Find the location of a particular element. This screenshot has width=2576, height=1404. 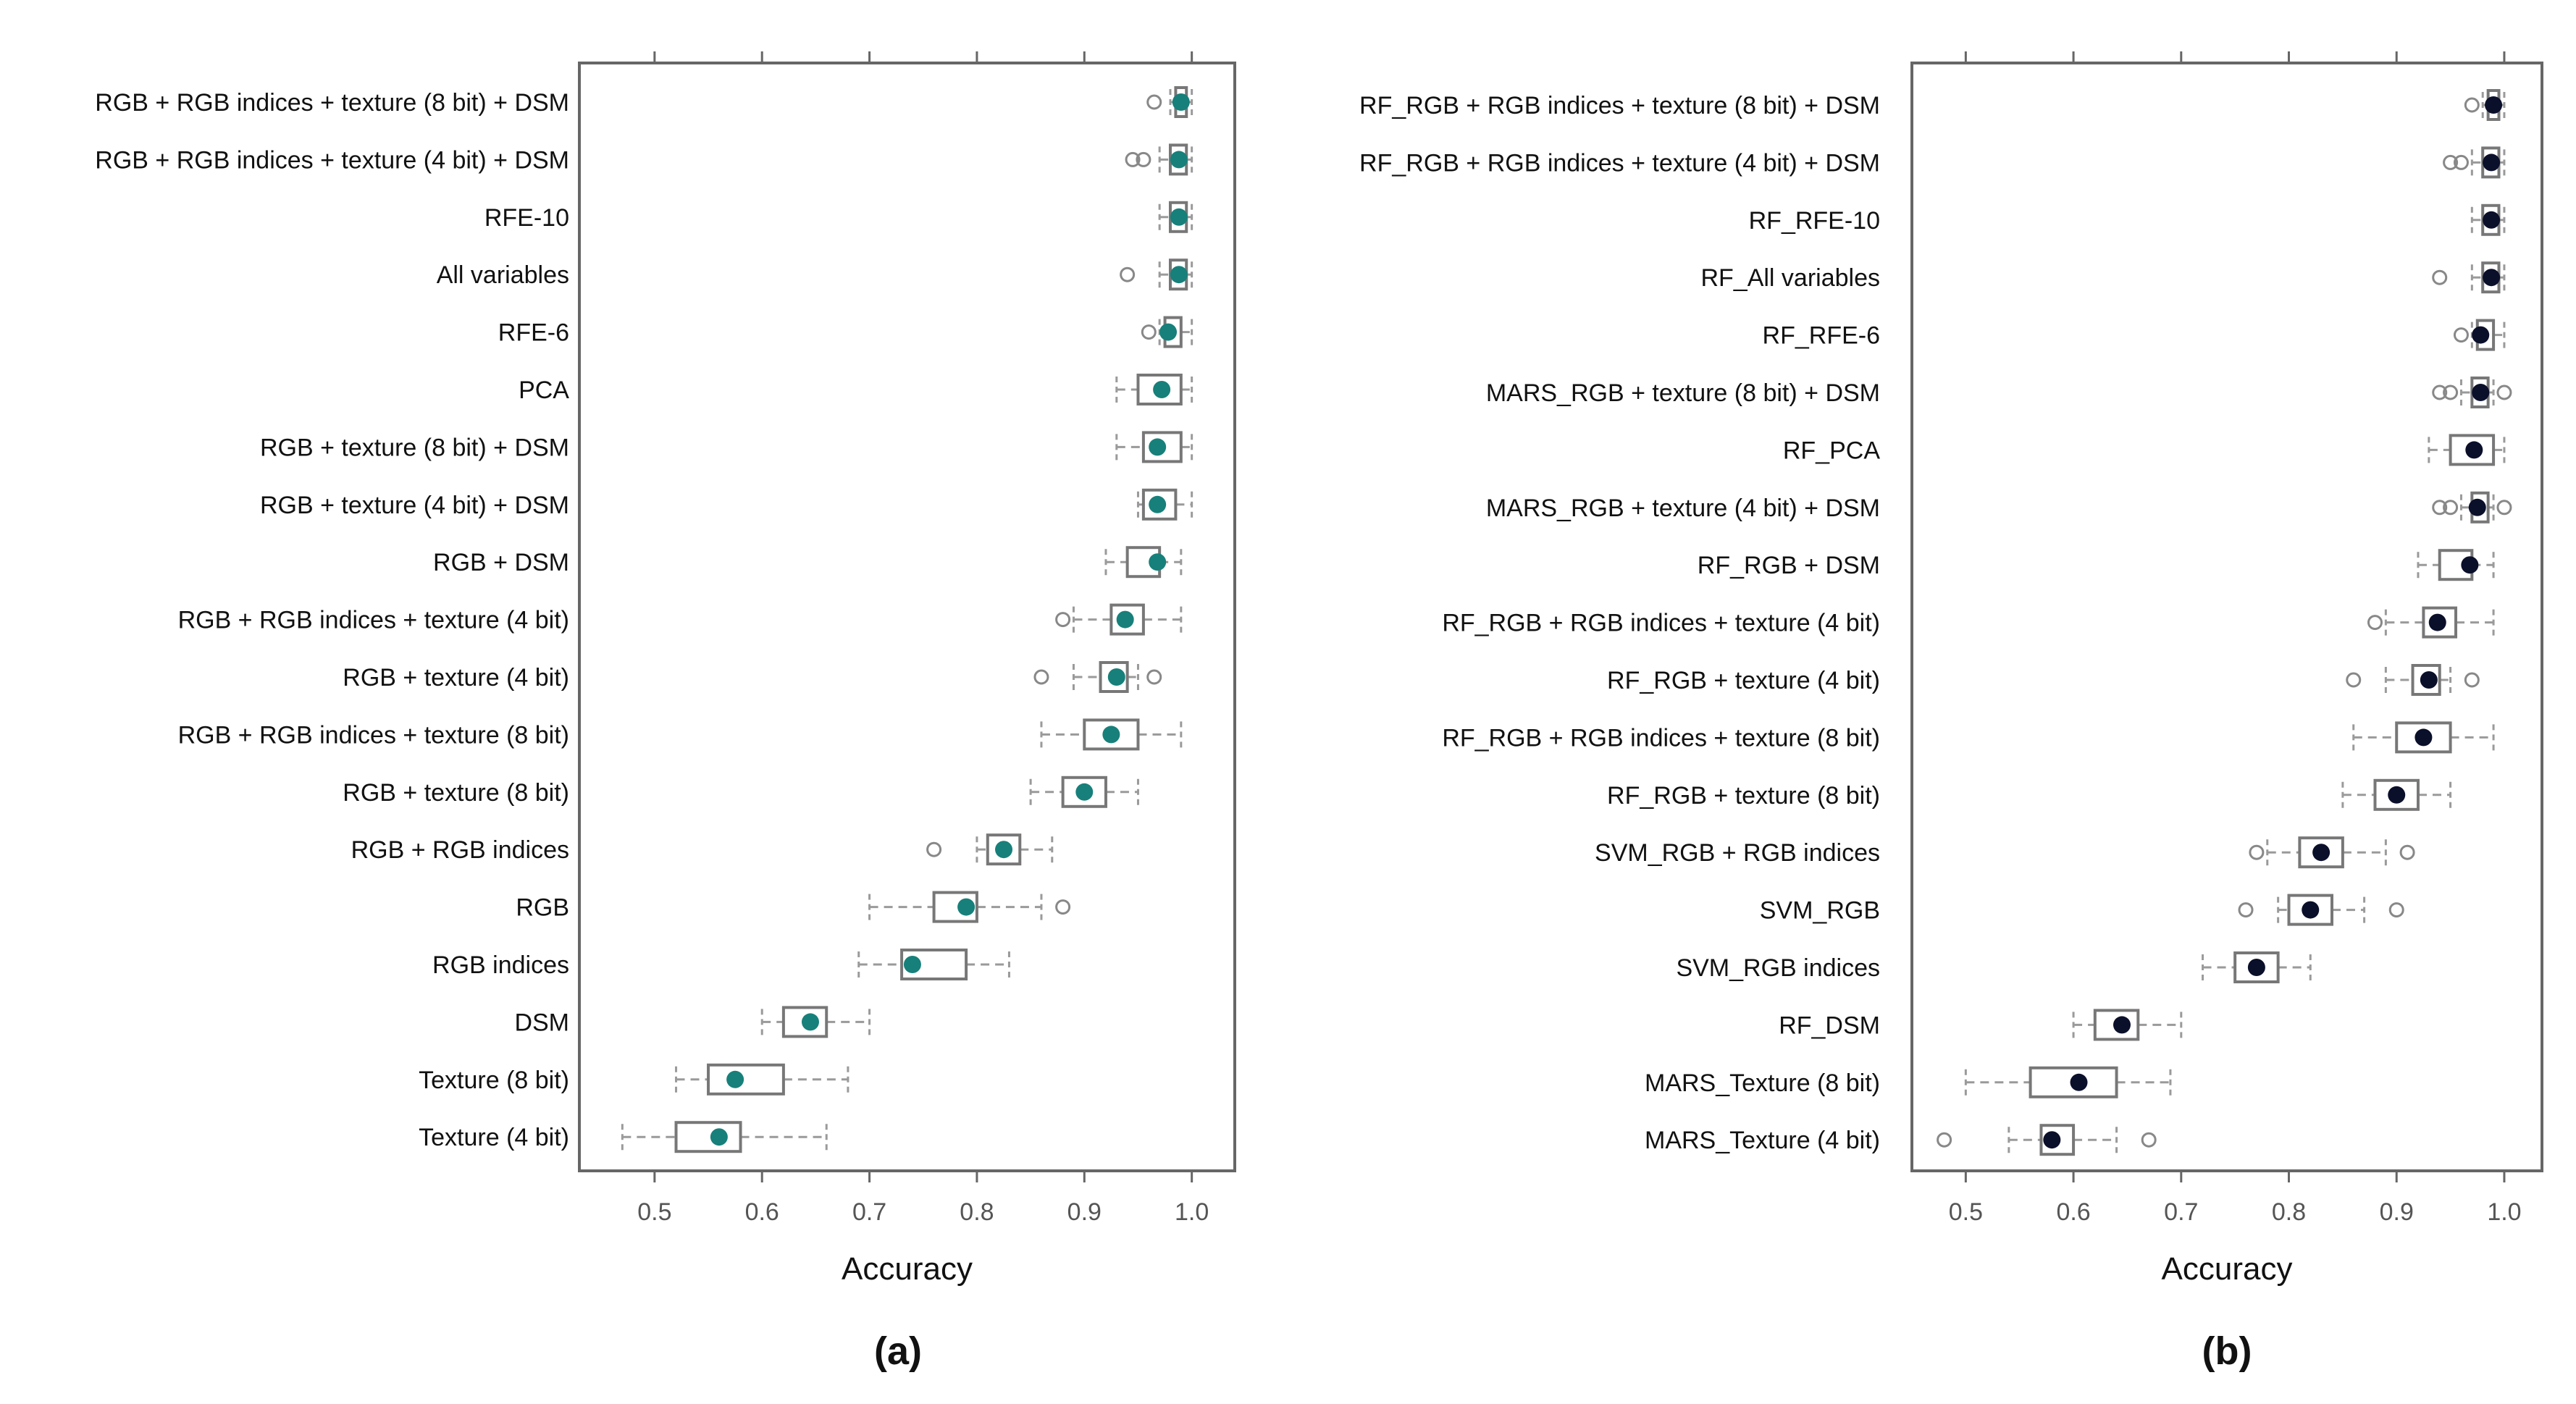

boxplot-row: MARS_Texture (8 bit) is located at coordinates (1908, 1082).